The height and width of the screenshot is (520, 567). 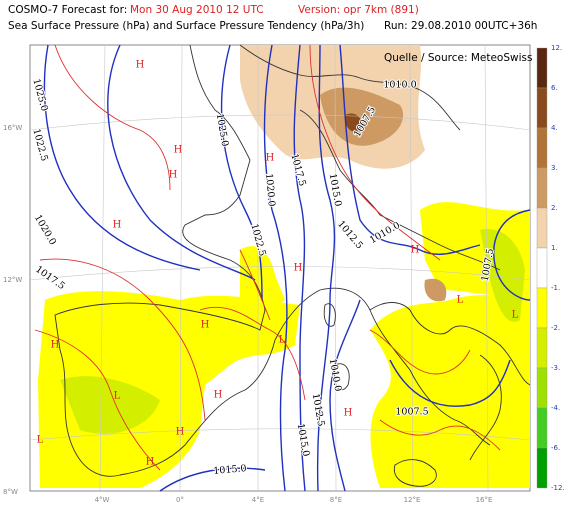 I want to click on isobar-label: 1007.5, so click(x=411, y=412).